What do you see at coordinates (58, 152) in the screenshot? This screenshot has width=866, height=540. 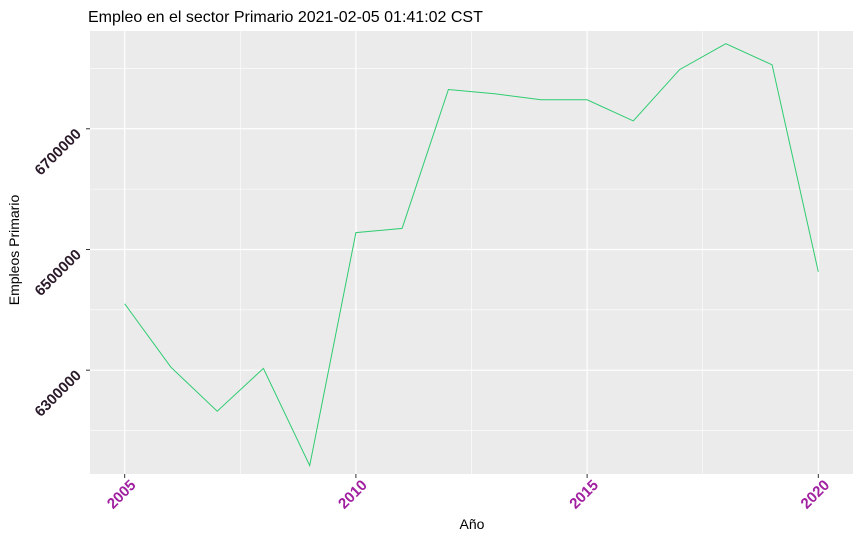 I see `y-tick-label: 6700000` at bounding box center [58, 152].